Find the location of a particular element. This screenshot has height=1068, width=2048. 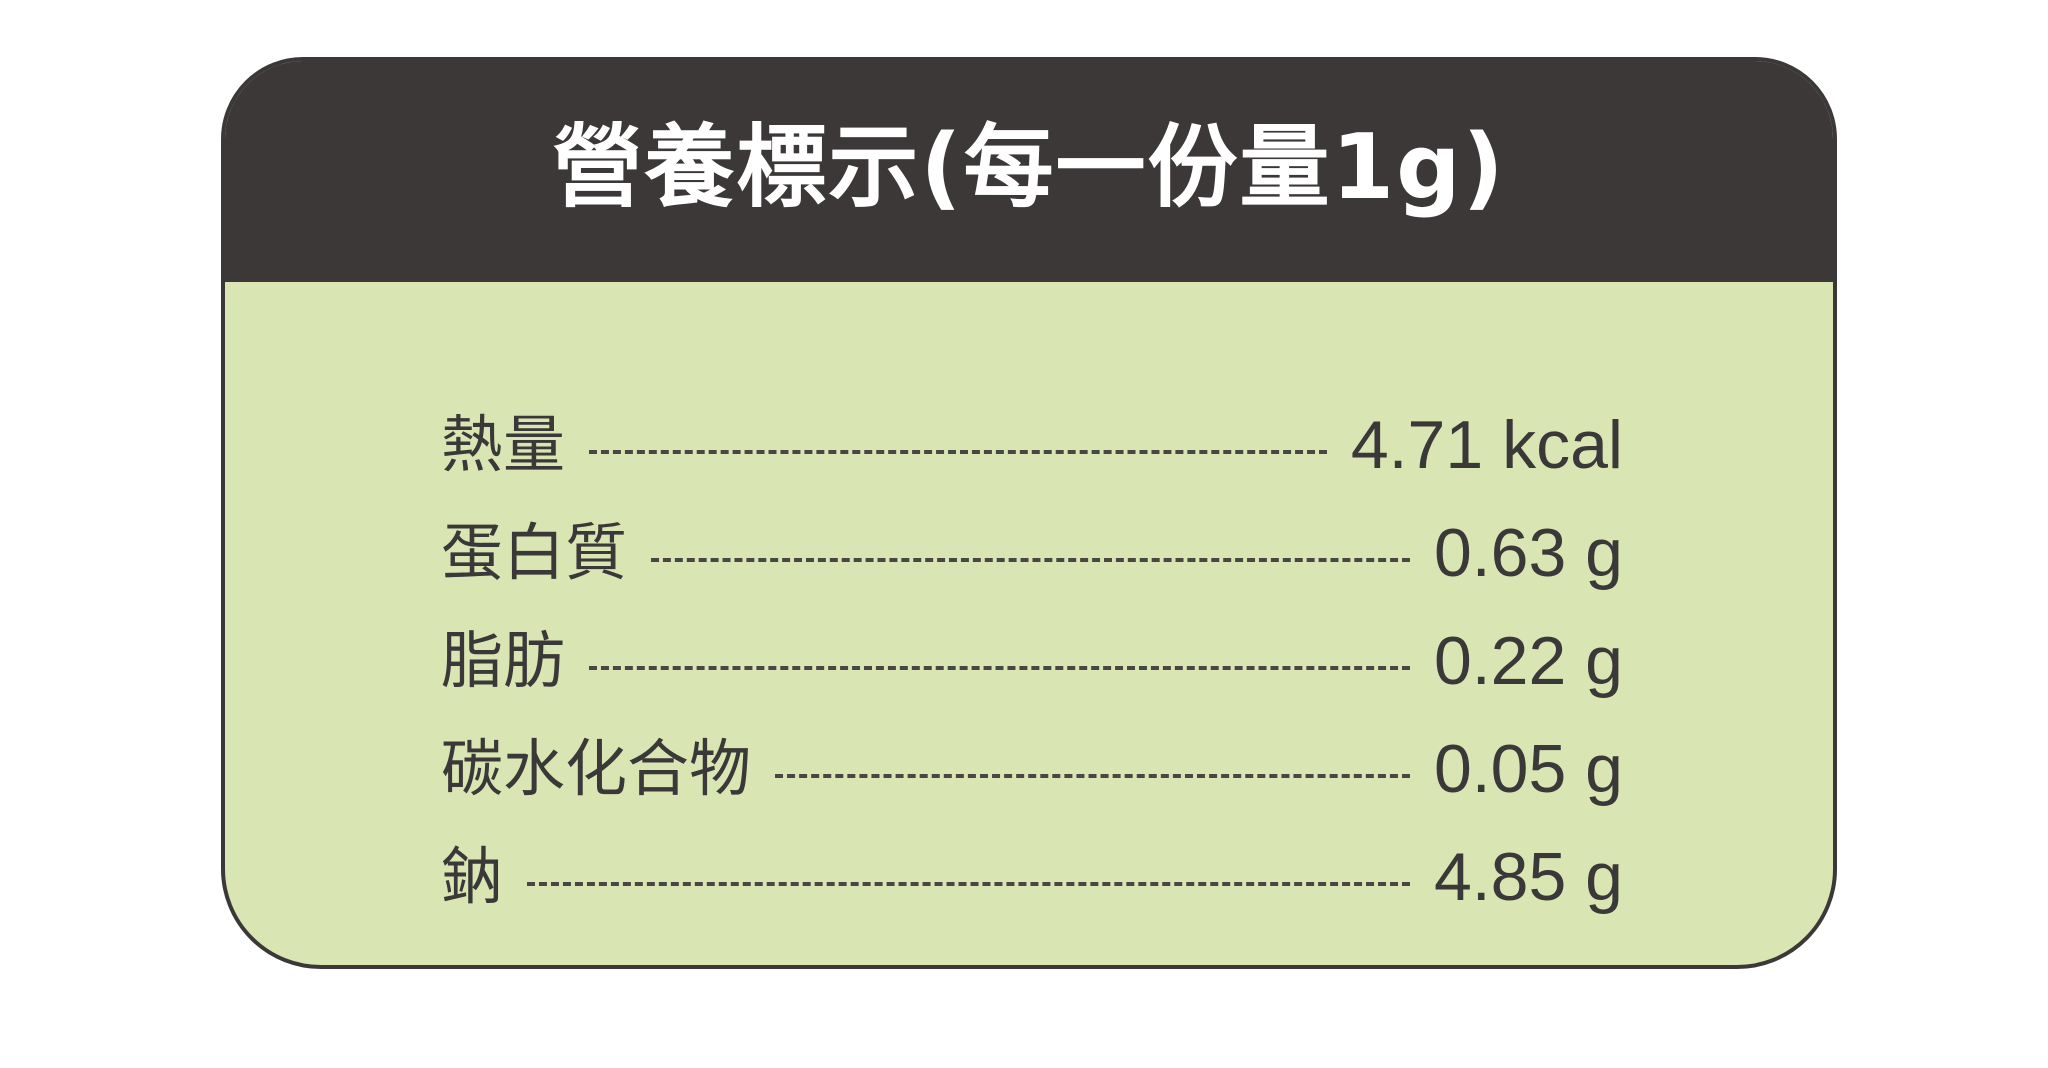

nutrient-label: 碳水化合物 is located at coordinates (596, 768).